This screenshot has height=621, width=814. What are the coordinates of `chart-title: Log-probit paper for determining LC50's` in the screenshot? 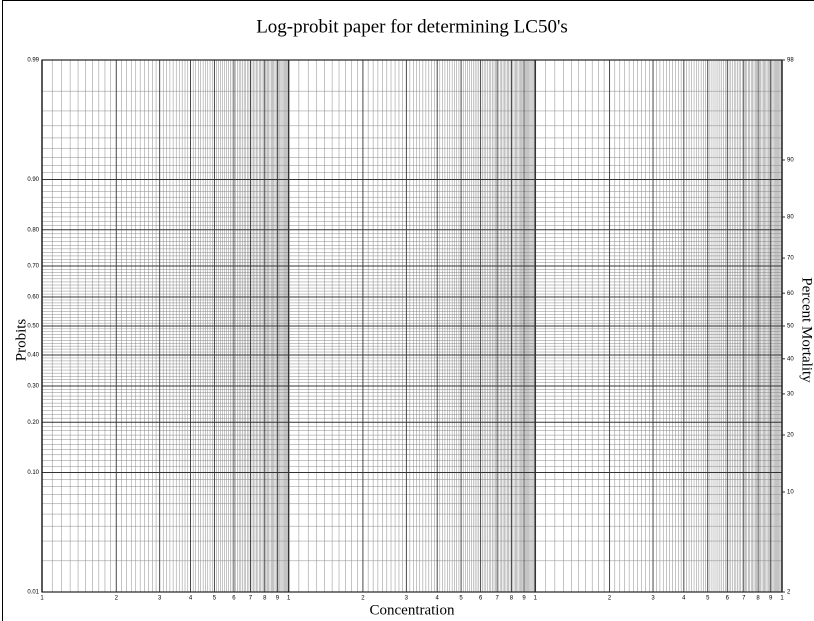 It's located at (412, 26).